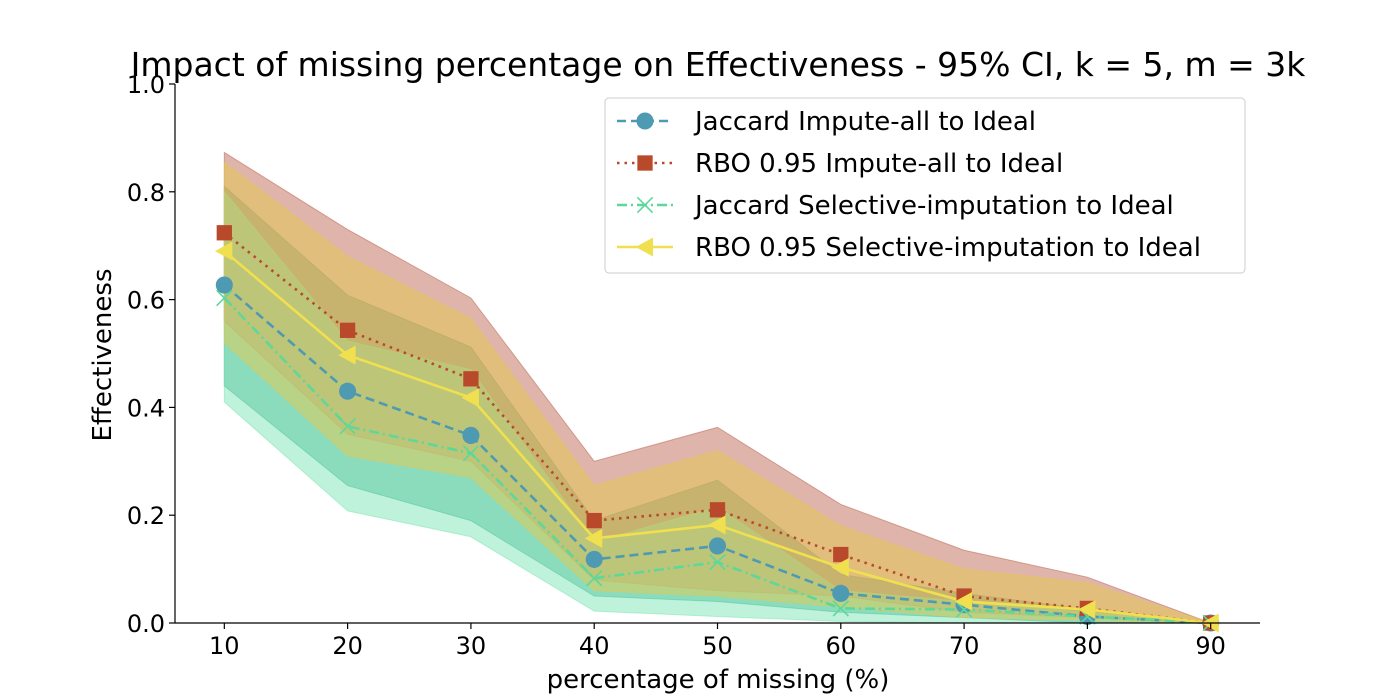 This screenshot has width=1400, height=700. Describe the element at coordinates (864, 122) in the screenshot. I see `legend-label: Jaccard Impute-all to Ideal` at that location.